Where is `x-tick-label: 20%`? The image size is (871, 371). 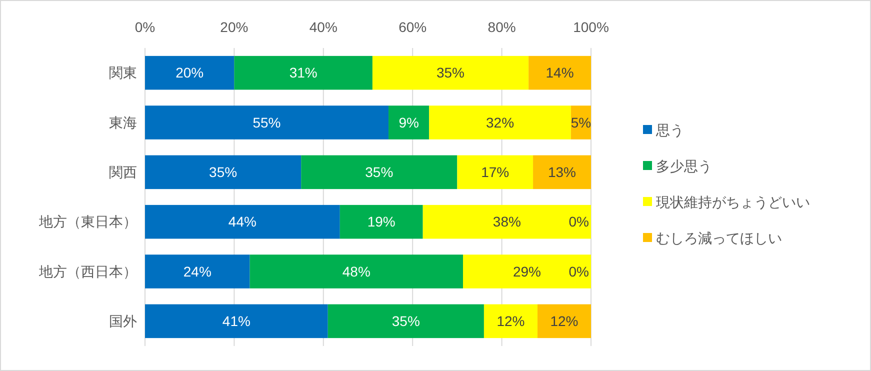
x-tick-label: 20% is located at coordinates (234, 27).